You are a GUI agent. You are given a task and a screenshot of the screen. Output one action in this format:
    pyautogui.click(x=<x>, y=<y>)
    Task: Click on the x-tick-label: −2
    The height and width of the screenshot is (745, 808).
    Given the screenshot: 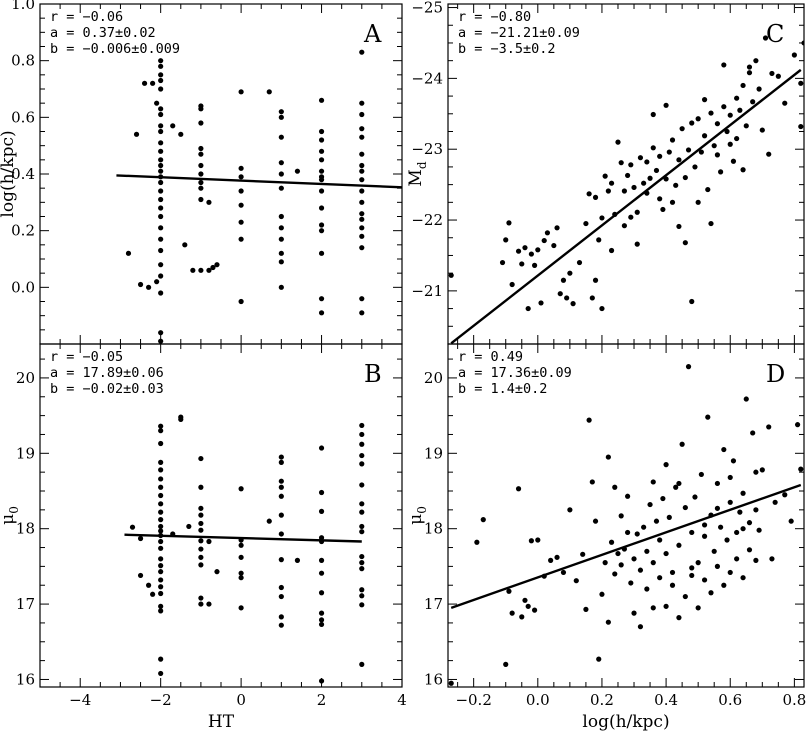 What is the action you would take?
    pyautogui.click(x=161, y=700)
    